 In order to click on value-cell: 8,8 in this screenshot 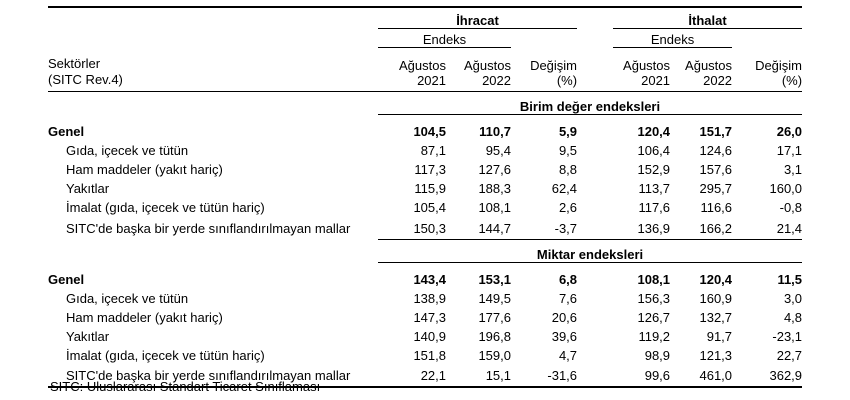, I will do `click(568, 169)`.